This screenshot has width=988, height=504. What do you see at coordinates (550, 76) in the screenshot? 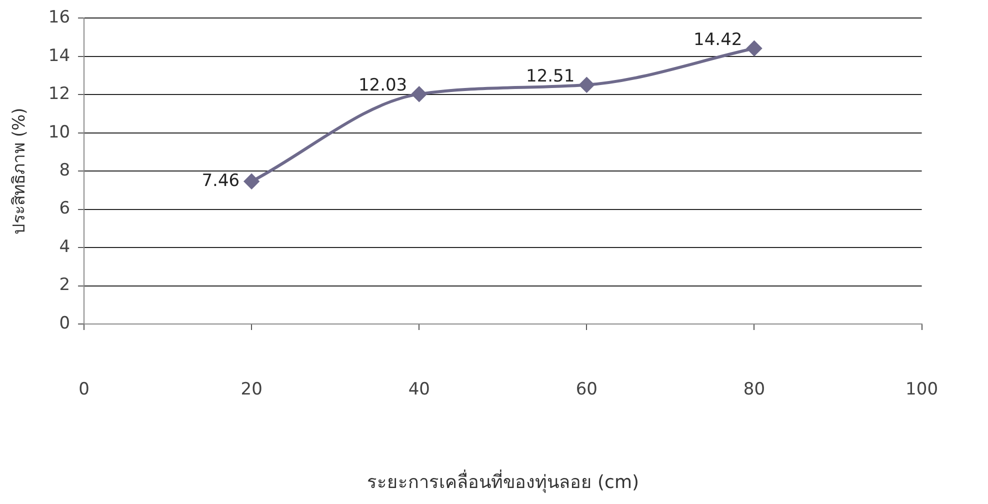
I see `data-label: 12.51` at bounding box center [550, 76].